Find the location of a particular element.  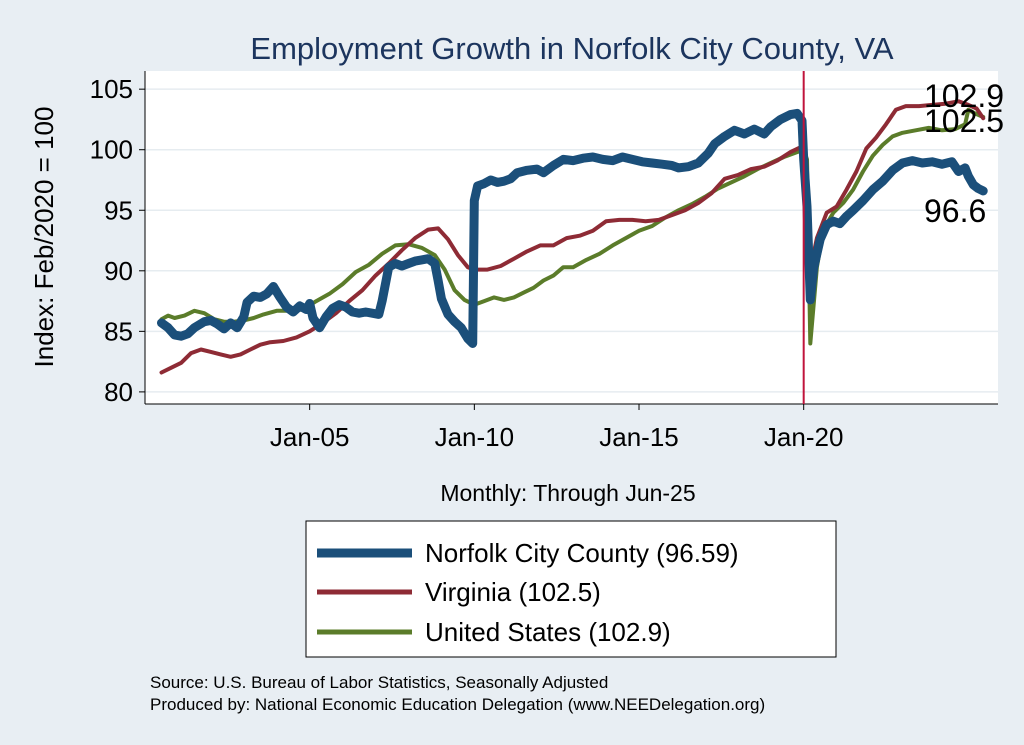

end-label-us: 102.9 is located at coordinates (964, 96).